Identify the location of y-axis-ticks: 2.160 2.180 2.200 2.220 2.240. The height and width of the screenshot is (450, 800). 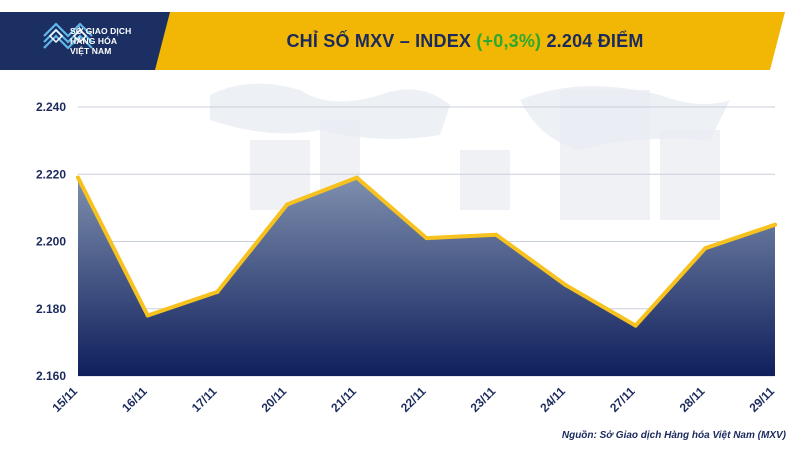
(51, 241).